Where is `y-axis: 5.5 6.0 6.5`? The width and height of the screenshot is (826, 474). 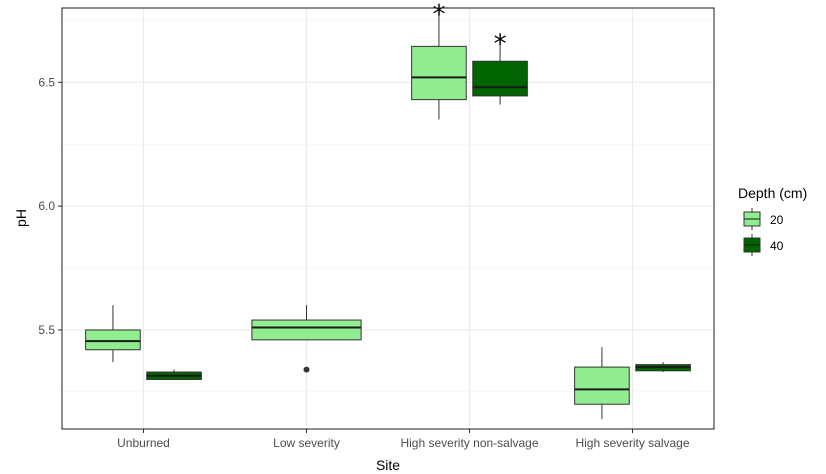 y-axis: 5.5 6.0 6.5 is located at coordinates (50, 206).